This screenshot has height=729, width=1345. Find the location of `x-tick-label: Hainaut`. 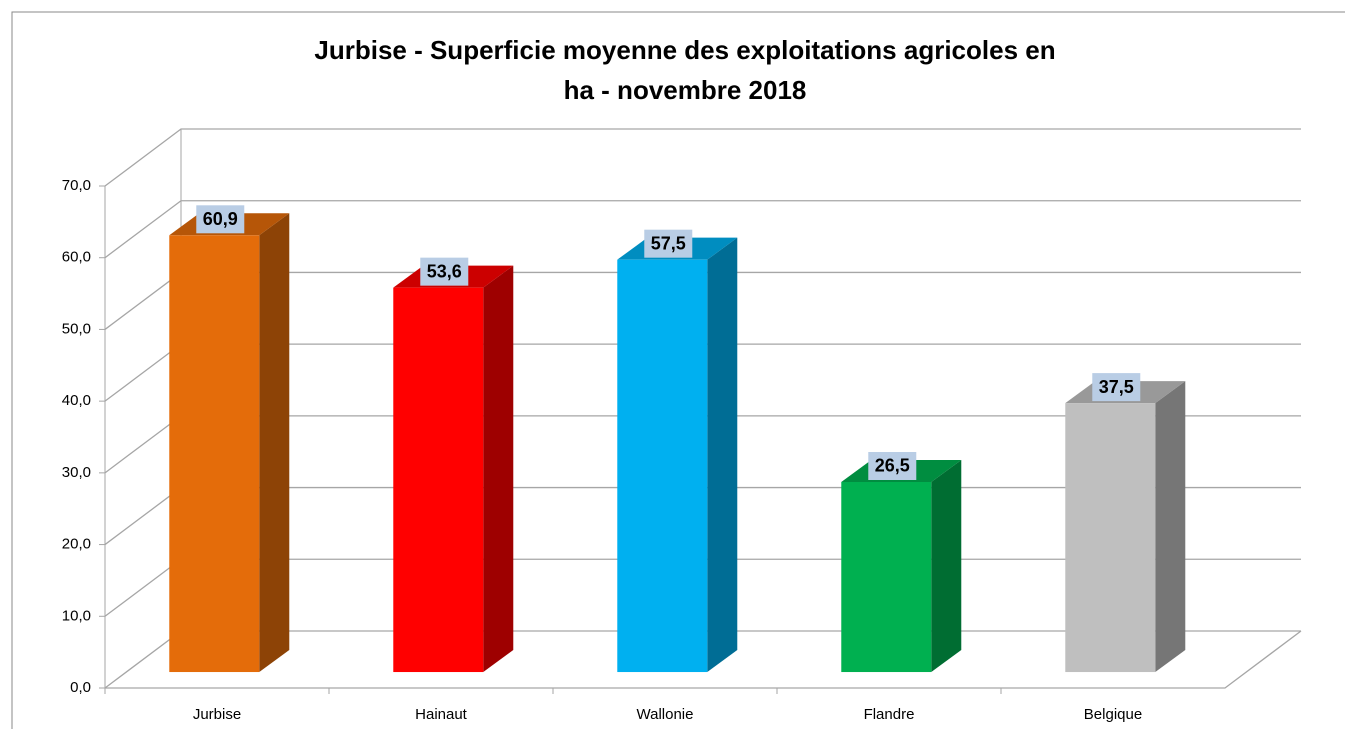

x-tick-label: Hainaut is located at coordinates (441, 714).